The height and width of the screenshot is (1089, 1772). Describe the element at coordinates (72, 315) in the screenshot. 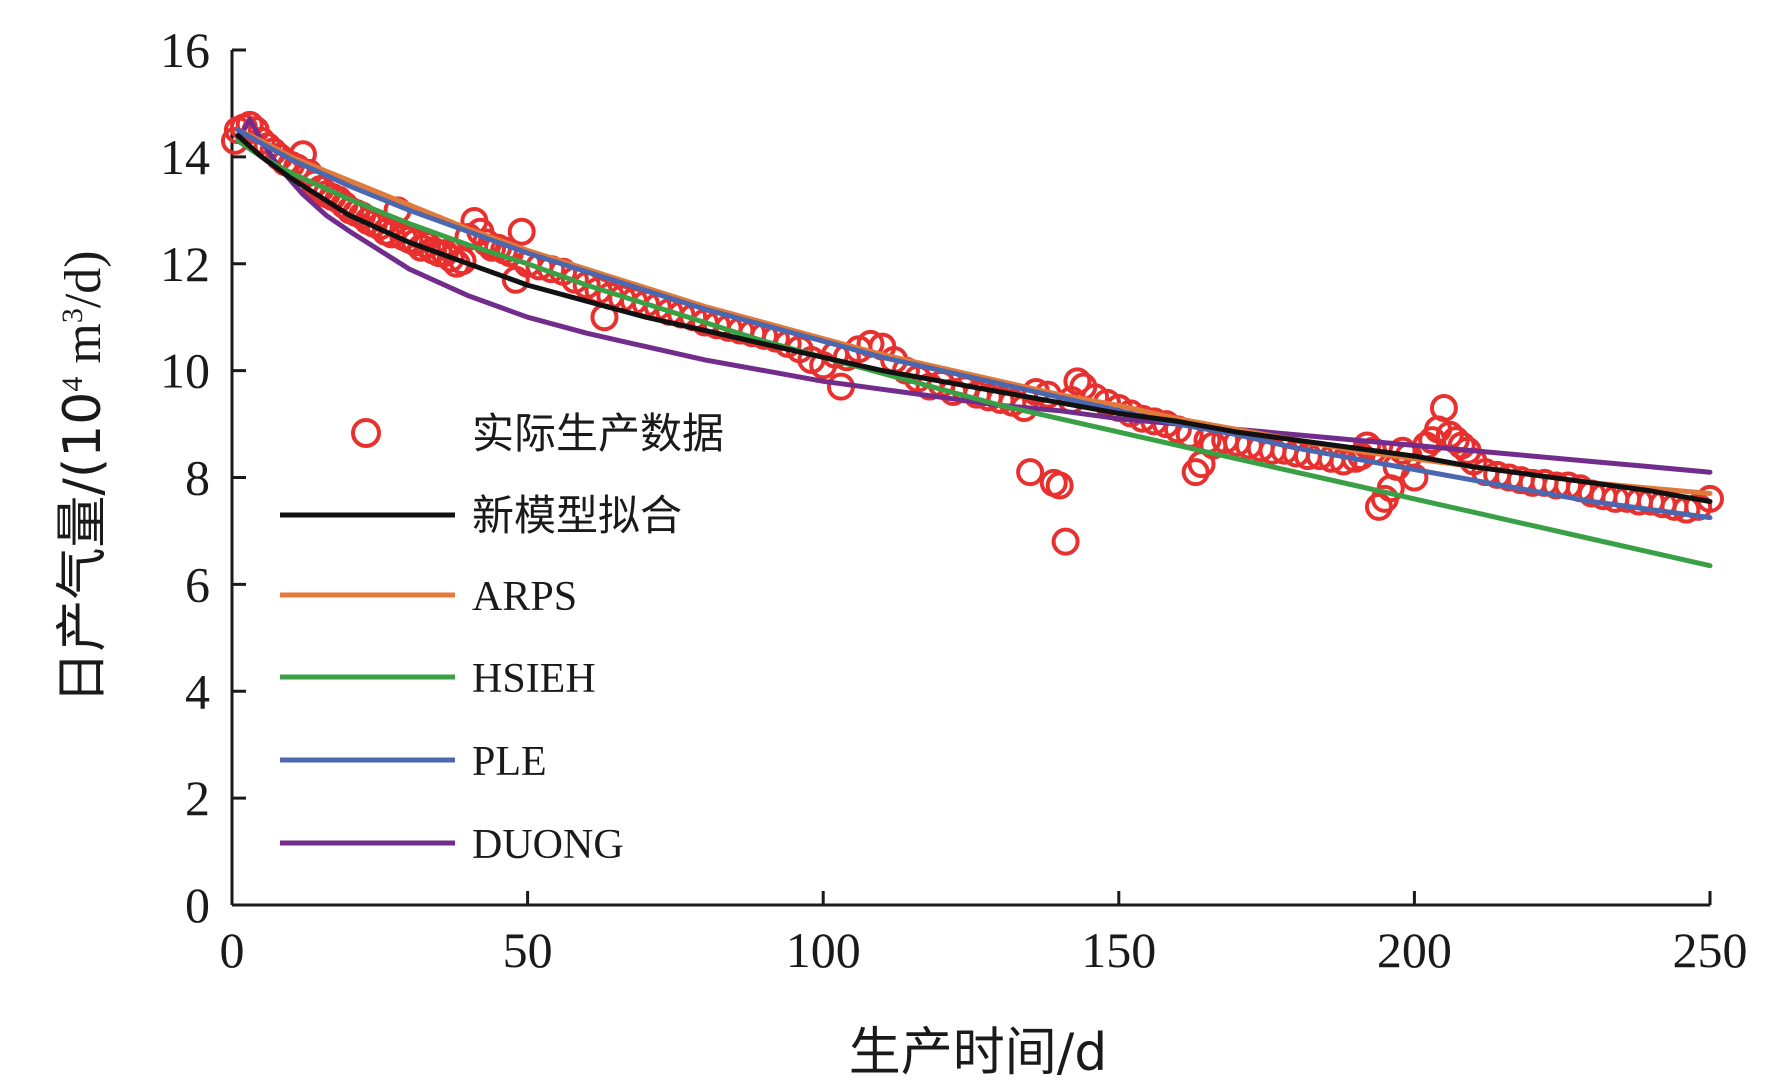

I see `y-axis-title-sup2: 3` at that location.